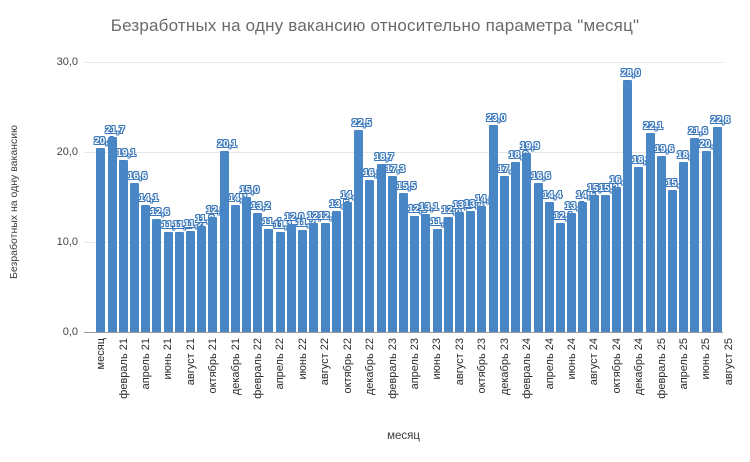 This screenshot has width=750, height=462. I want to click on x-tick-label: октябрь 22, so click(347, 366).